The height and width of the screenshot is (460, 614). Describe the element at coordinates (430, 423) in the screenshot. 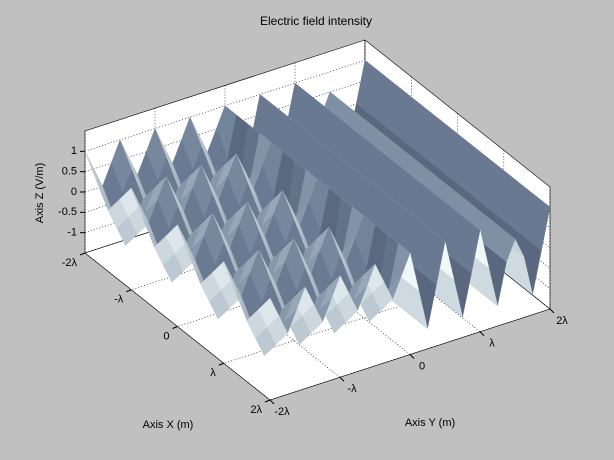

I see `y-axis-label: Axis Y (m)` at that location.